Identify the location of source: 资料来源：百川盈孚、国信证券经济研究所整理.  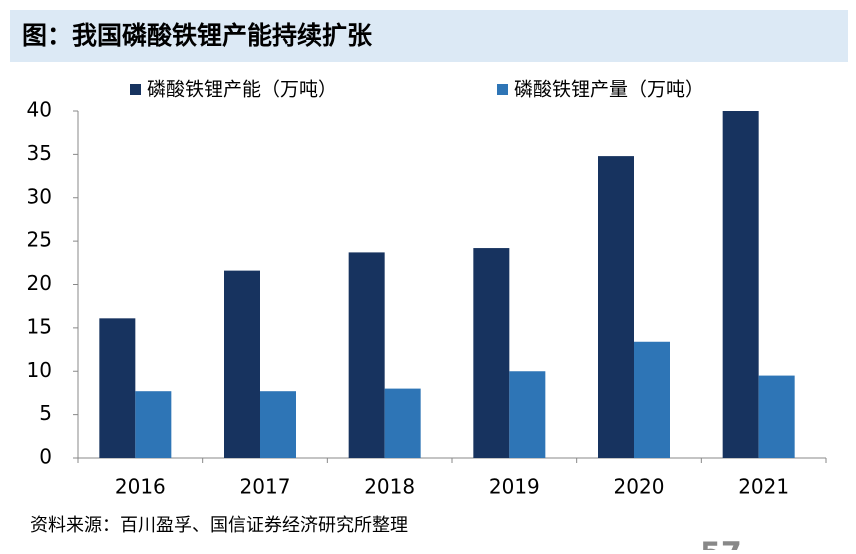
(219, 525).